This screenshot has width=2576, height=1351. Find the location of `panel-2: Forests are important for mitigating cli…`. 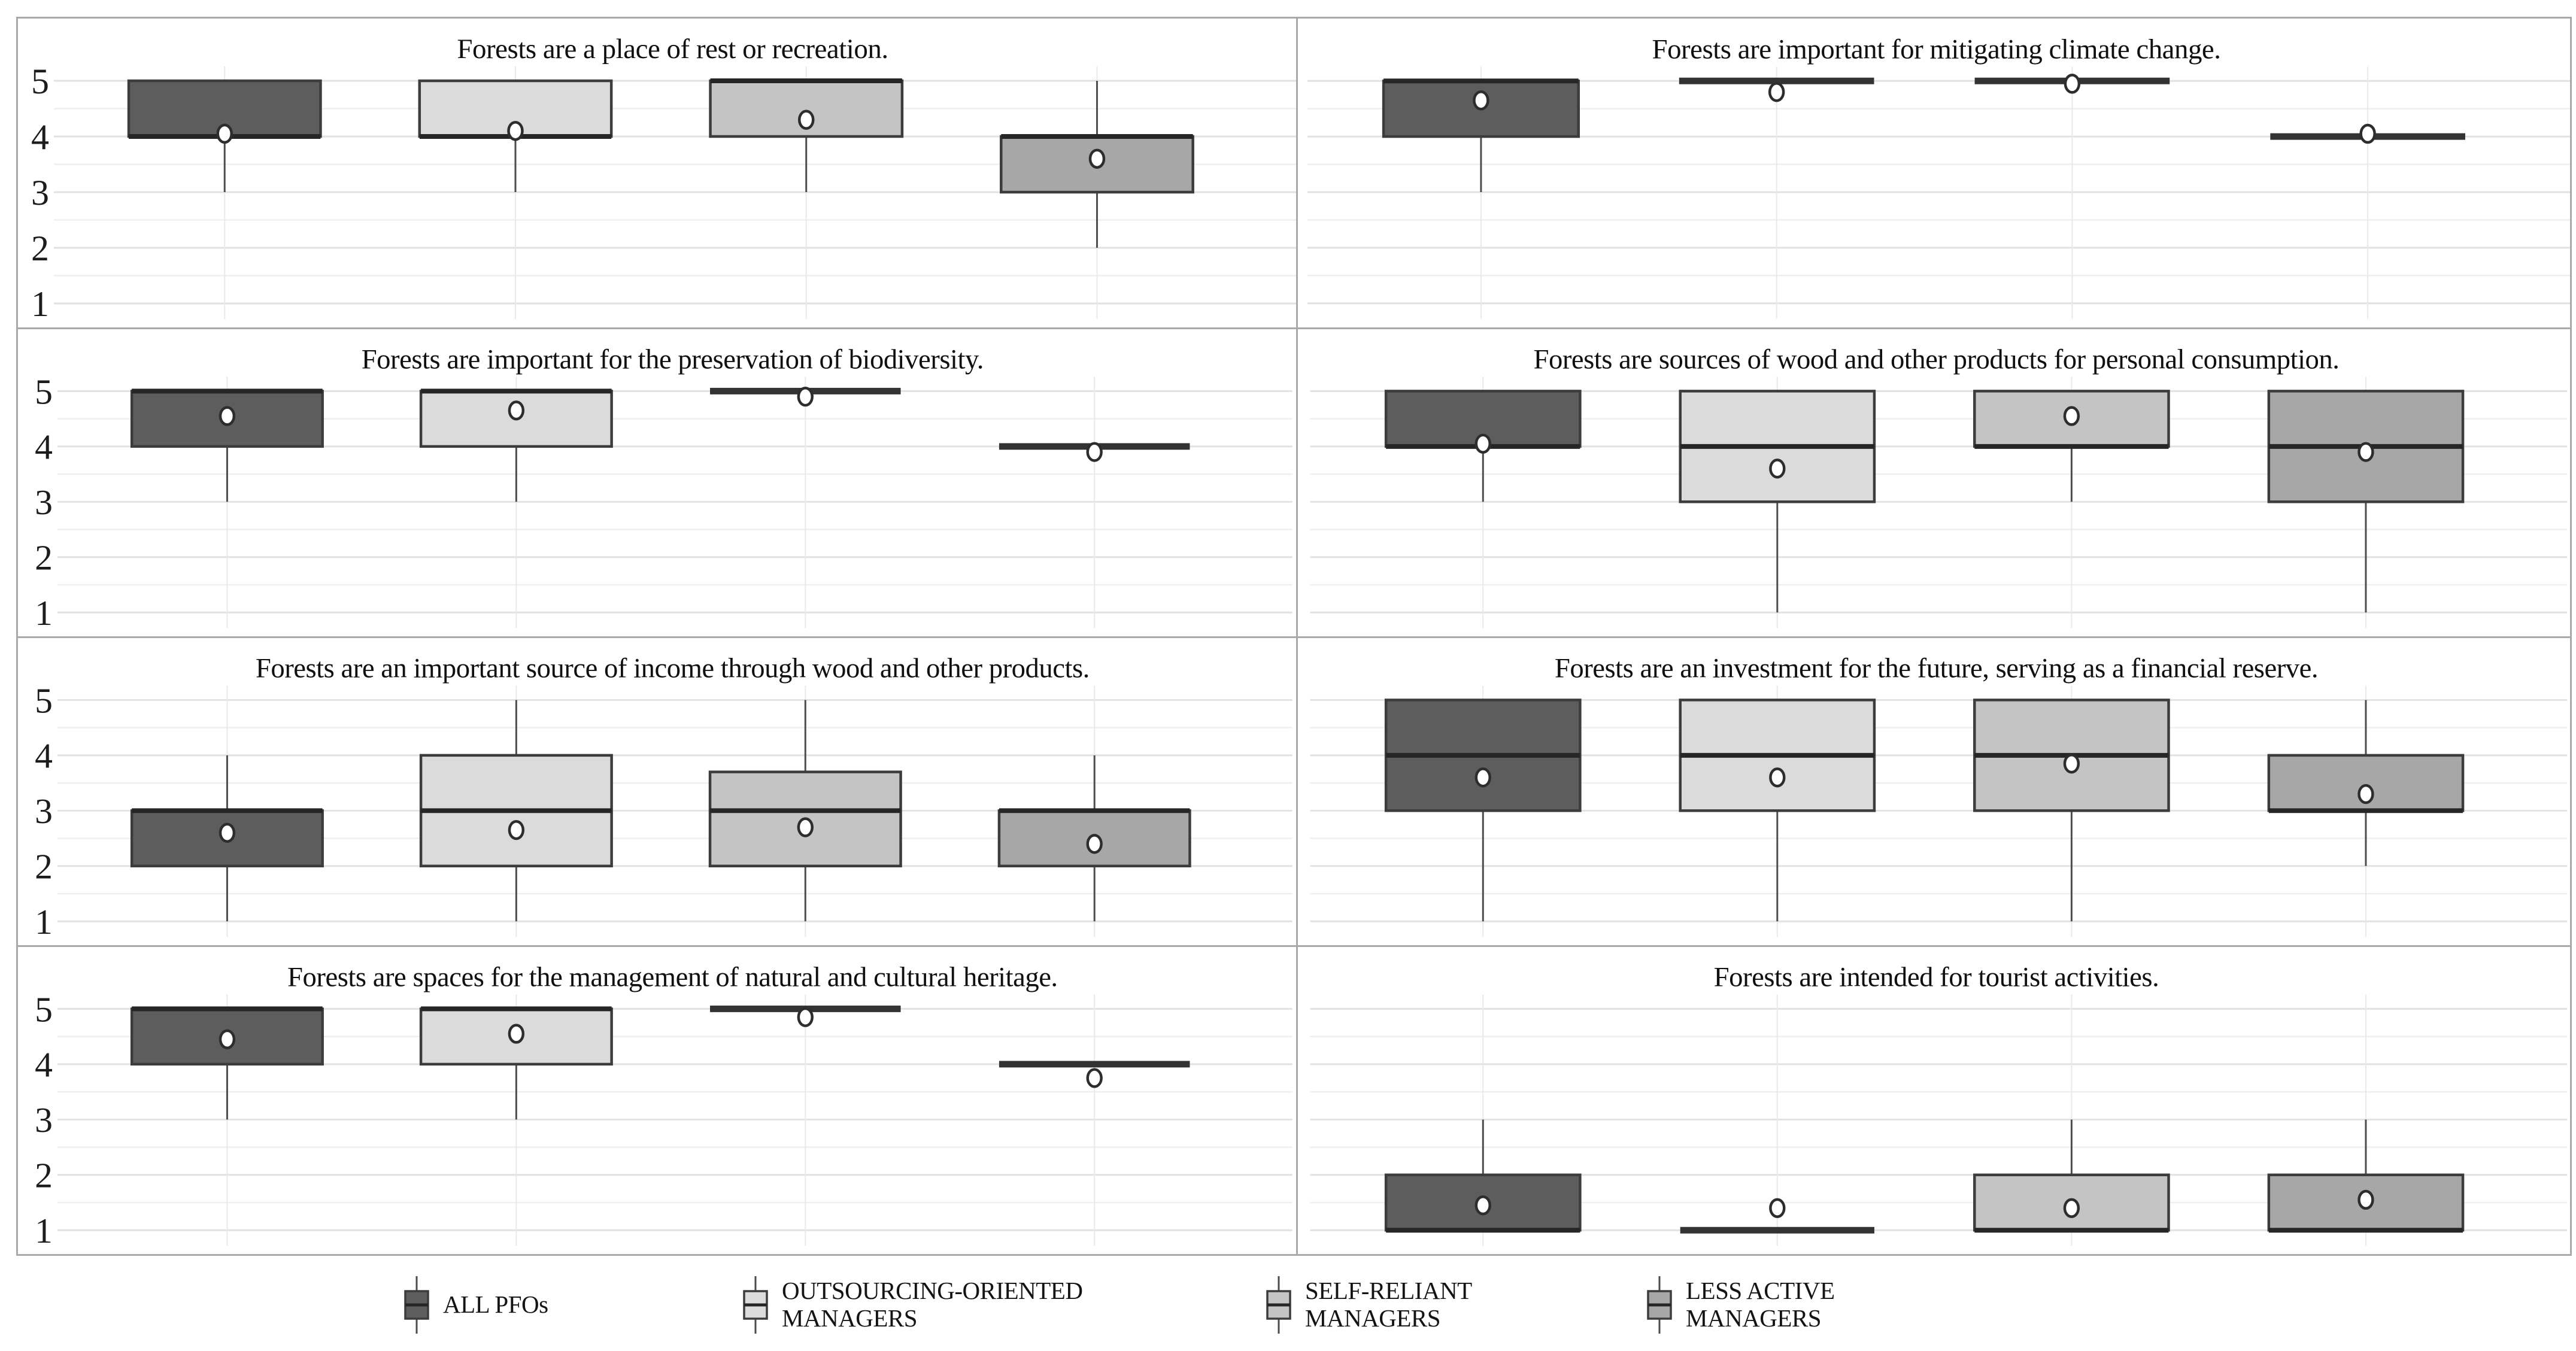

panel-2: Forests are important for mitigating cli… is located at coordinates (1933, 173).